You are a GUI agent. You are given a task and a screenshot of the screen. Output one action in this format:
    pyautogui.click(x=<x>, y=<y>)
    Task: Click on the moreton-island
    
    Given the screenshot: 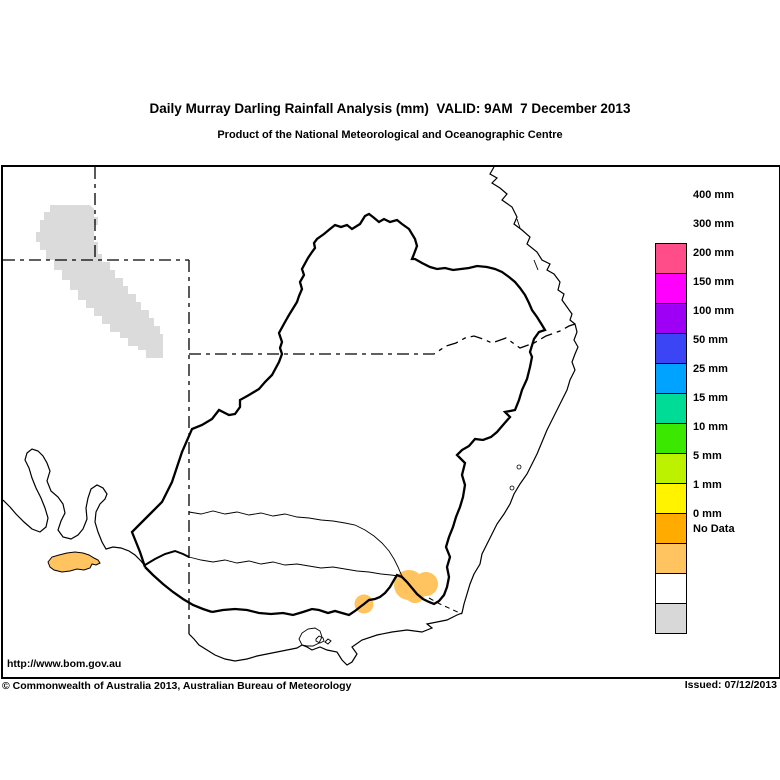 What is the action you would take?
    pyautogui.click(x=536, y=265)
    